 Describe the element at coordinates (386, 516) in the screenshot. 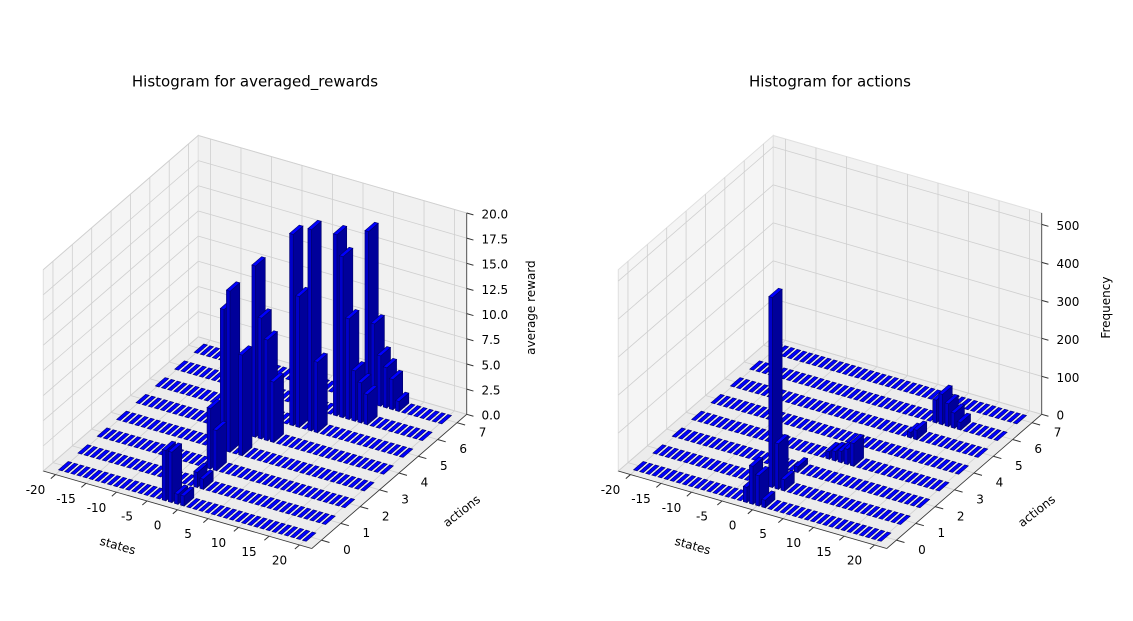

I see `y-tick-label: 2` at that location.